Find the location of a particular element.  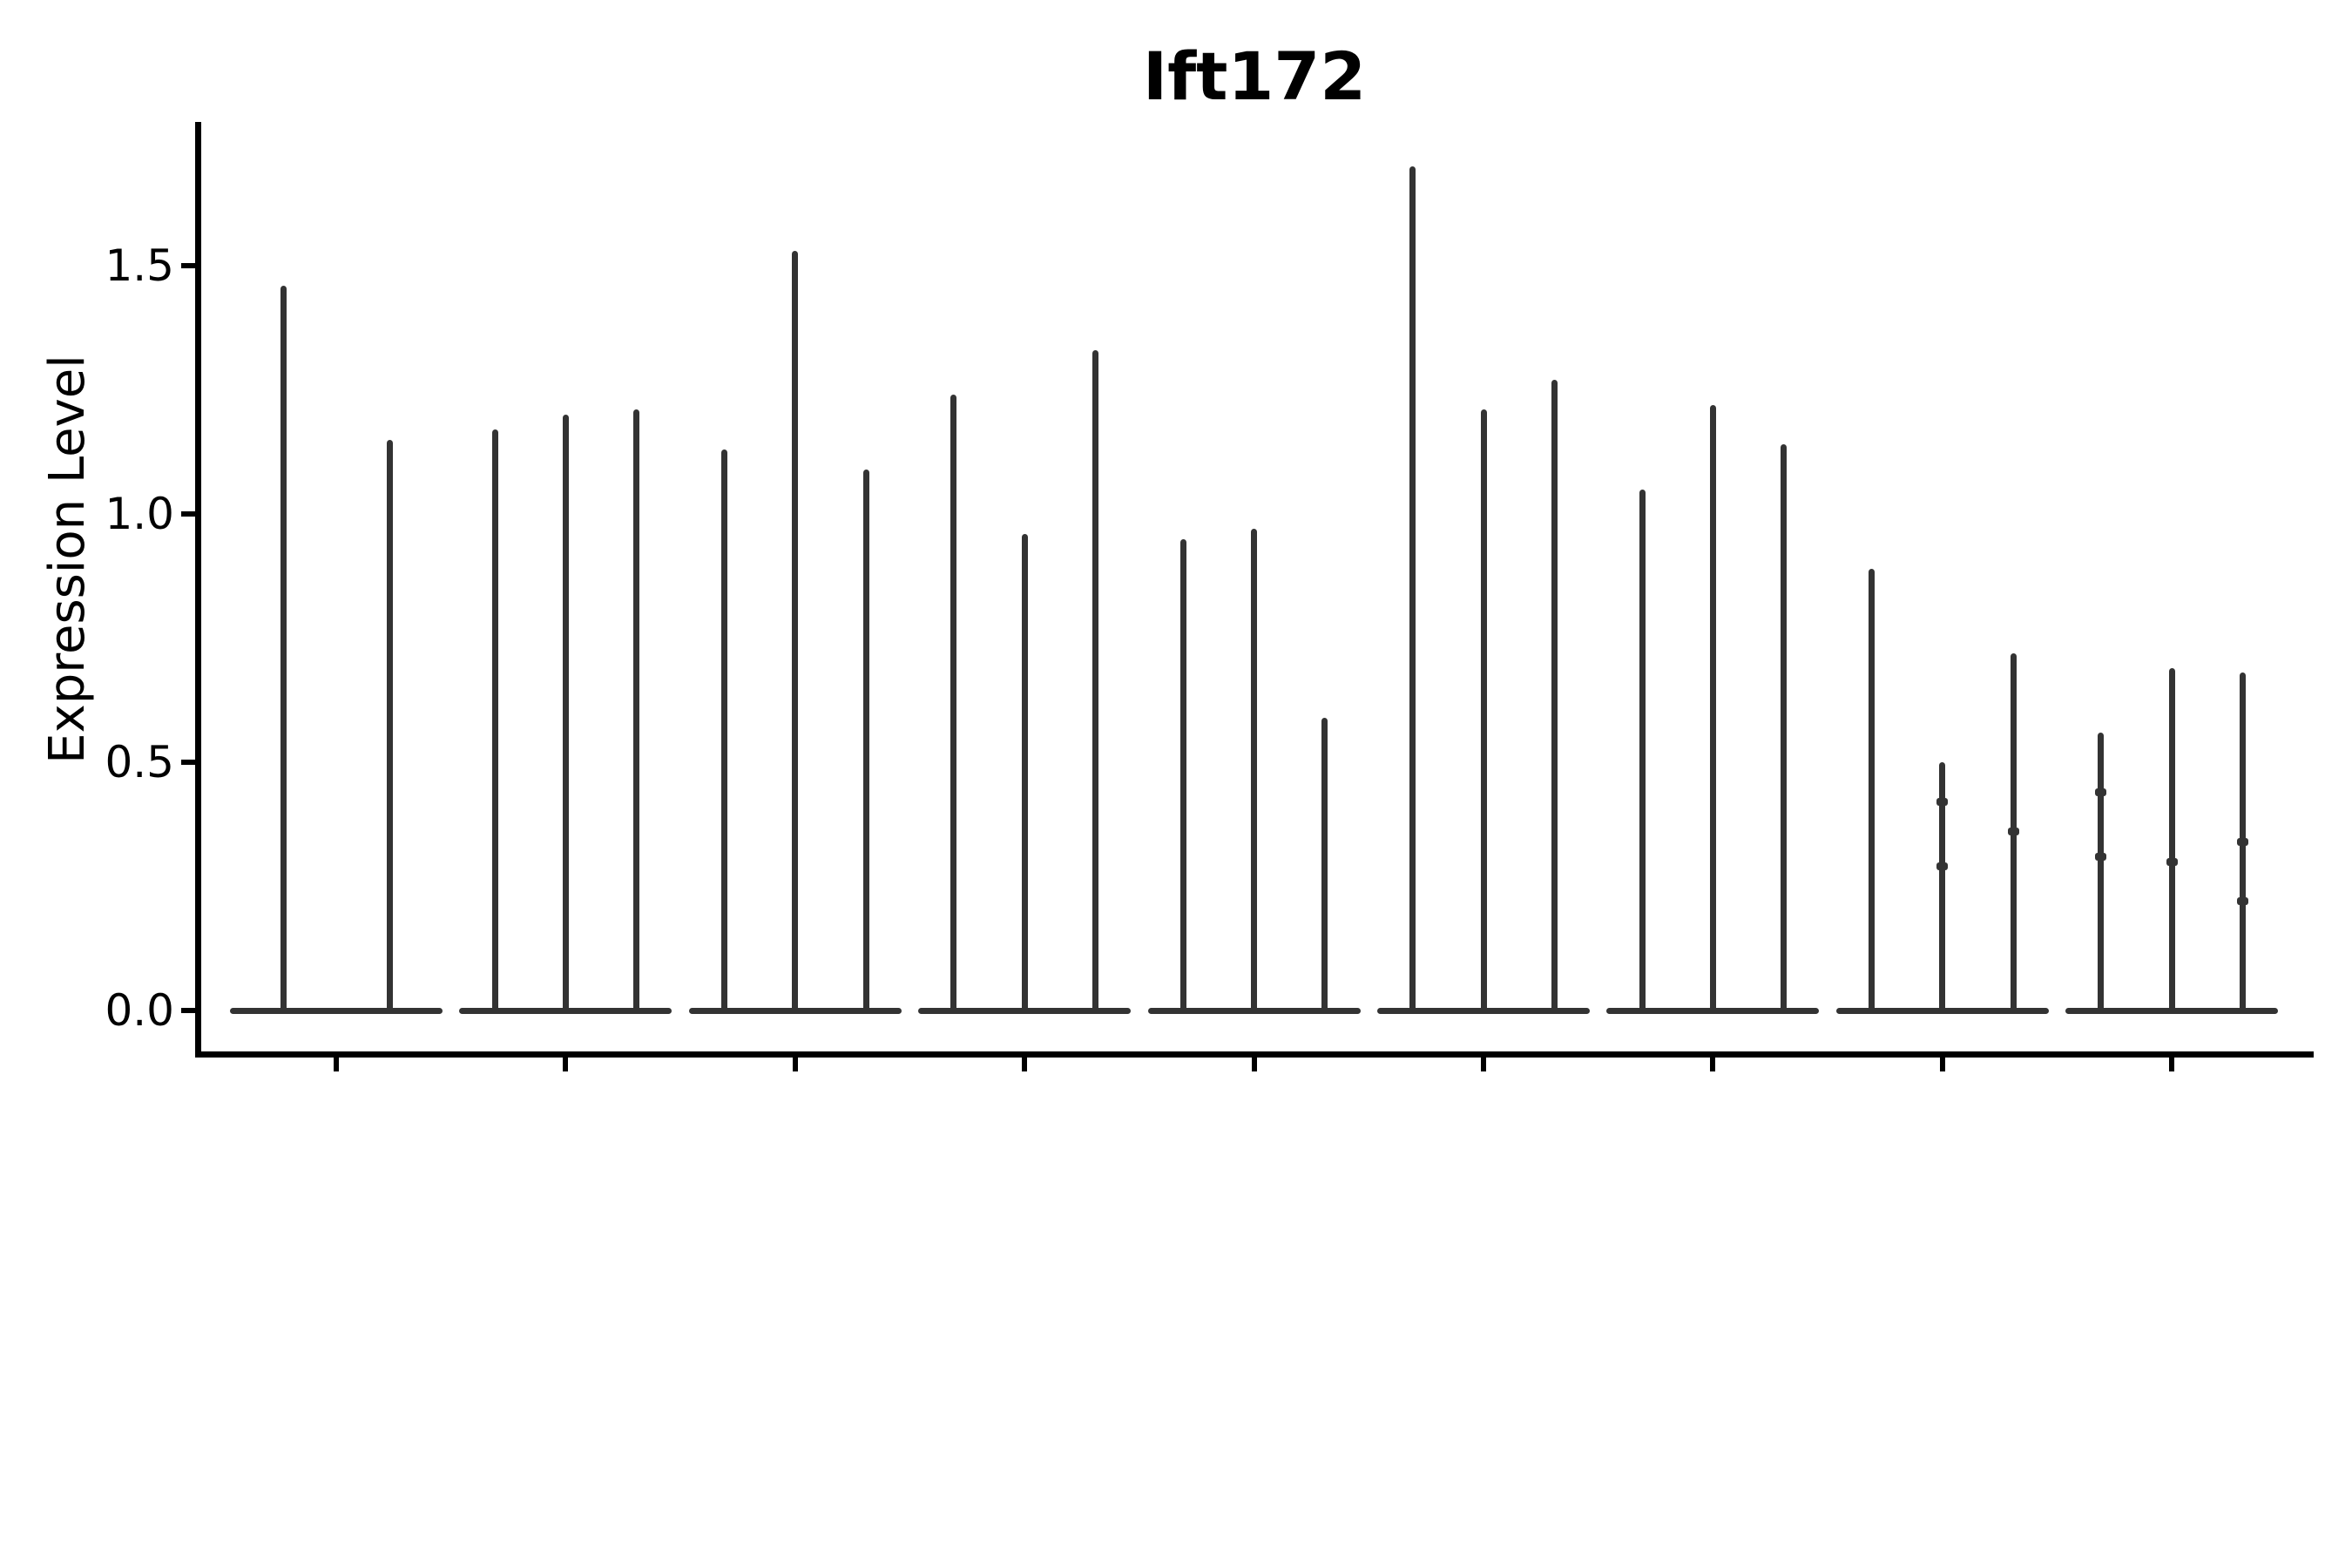

y-tick-label: 0.0 is located at coordinates (139, 1011).